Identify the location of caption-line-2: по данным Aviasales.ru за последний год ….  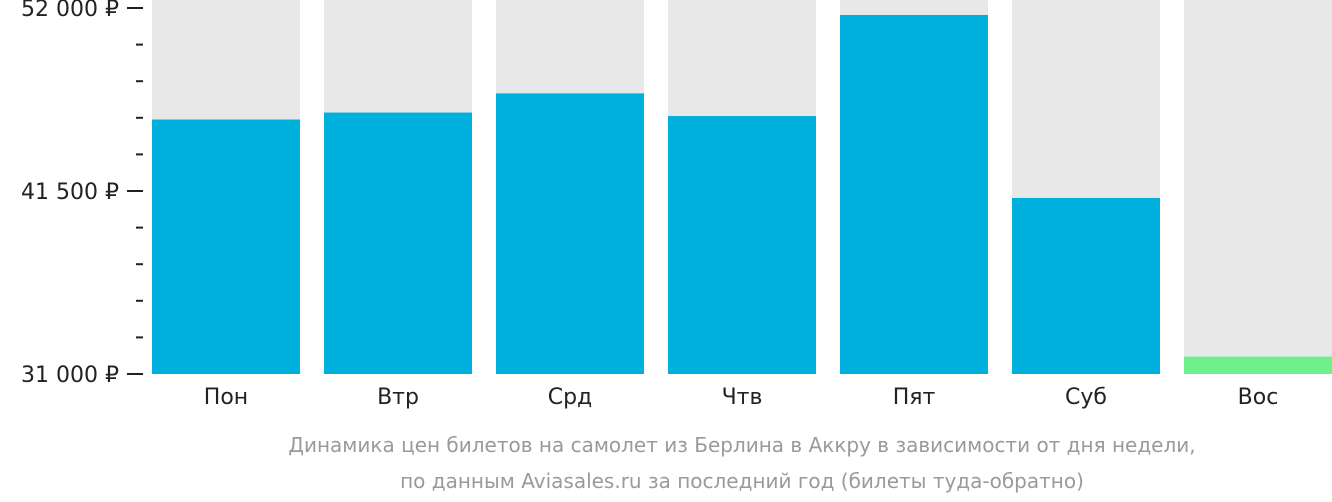
(742, 481).